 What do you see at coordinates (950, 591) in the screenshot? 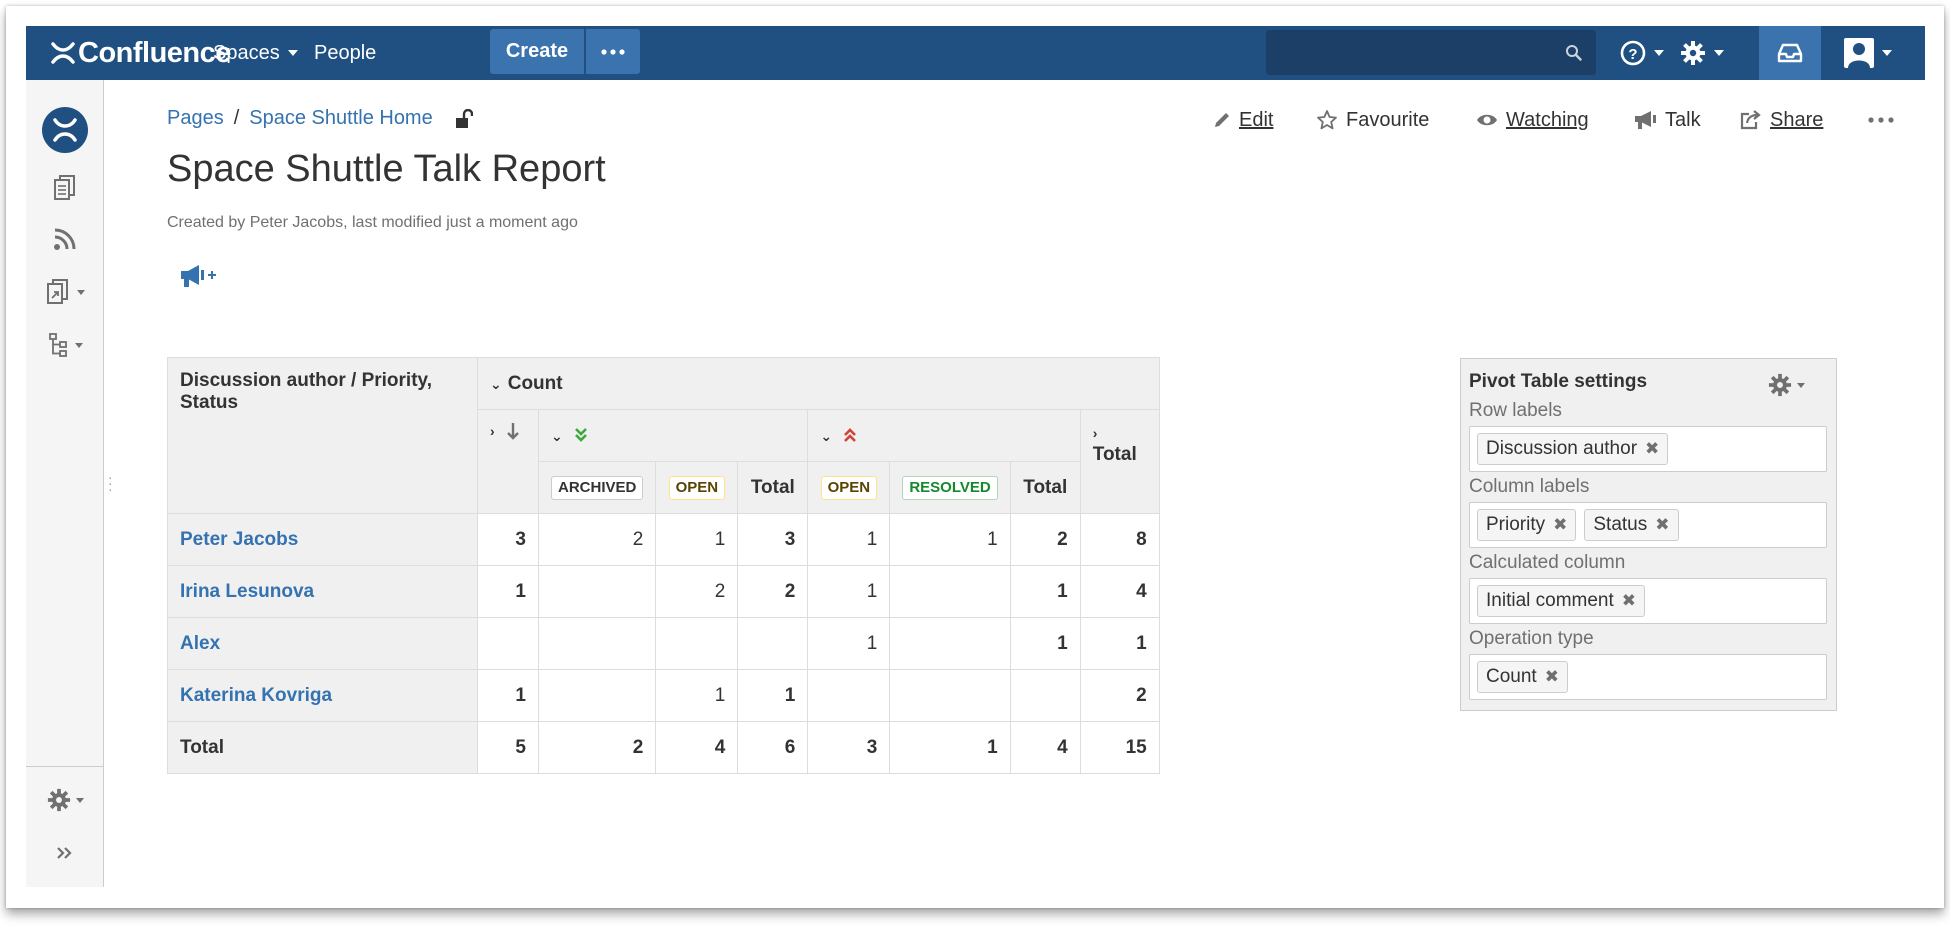
I see `cell-high-resolved` at bounding box center [950, 591].